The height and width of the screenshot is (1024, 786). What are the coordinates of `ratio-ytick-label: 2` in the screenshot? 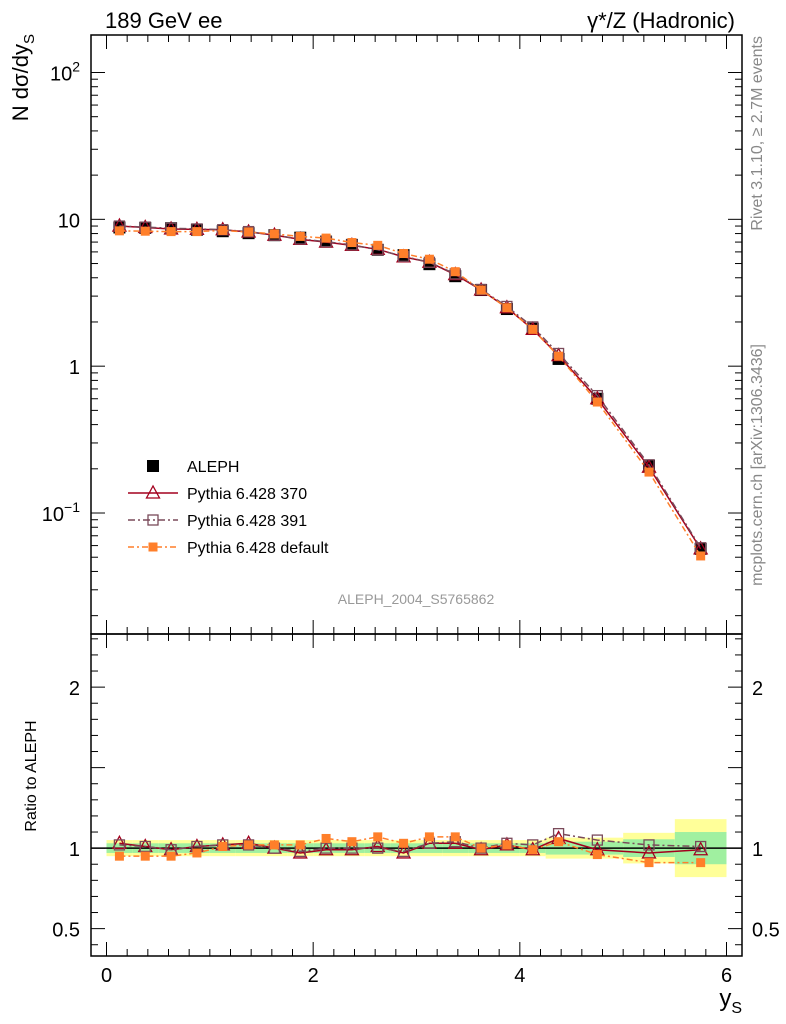 It's located at (74, 689).